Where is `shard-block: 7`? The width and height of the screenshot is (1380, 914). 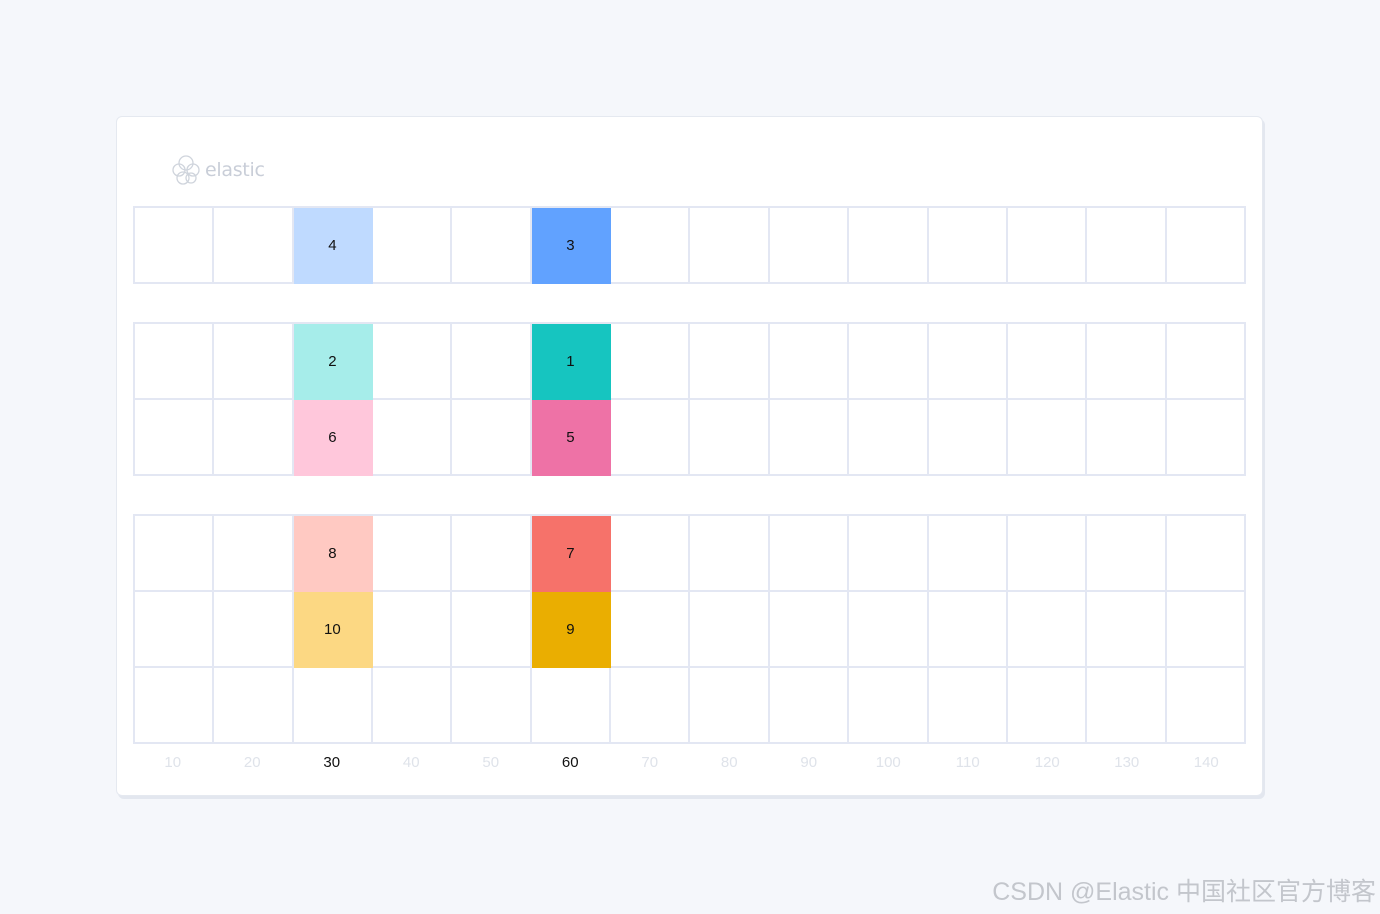 shard-block: 7 is located at coordinates (571, 554).